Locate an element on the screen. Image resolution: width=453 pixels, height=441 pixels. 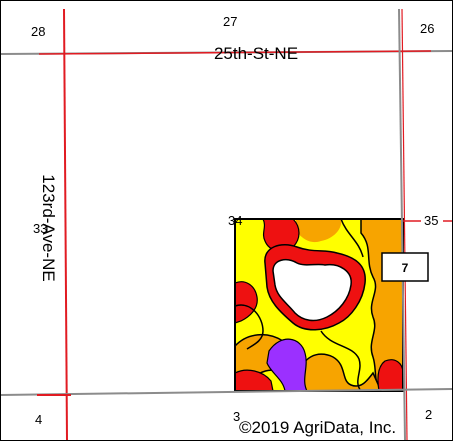
copyright-text: ©2019 AgriData, Inc. is located at coordinates (317, 427).